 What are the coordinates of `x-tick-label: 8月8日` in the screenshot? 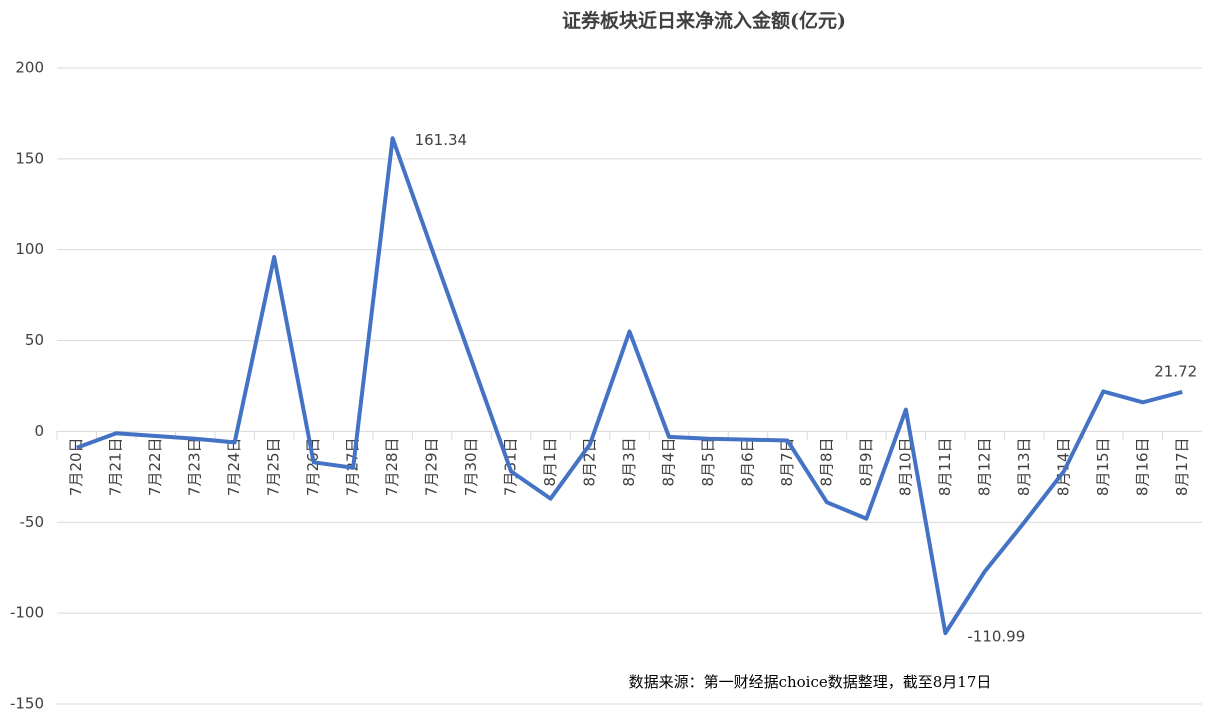 It's located at (826, 461).